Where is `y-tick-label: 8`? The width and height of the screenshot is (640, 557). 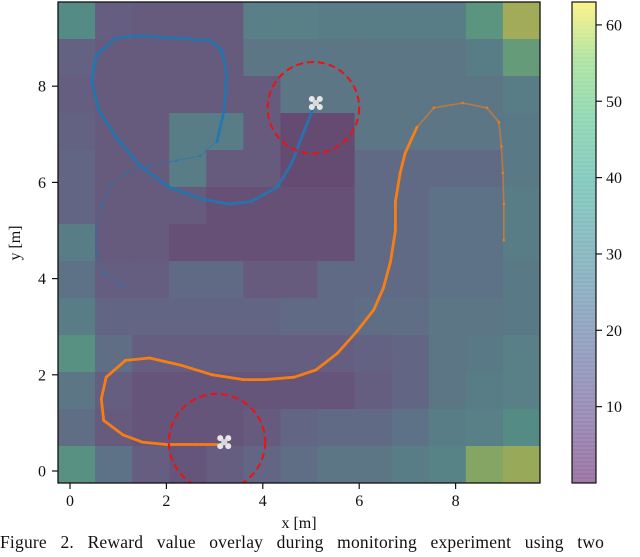
y-tick-label: 8 is located at coordinates (42, 87).